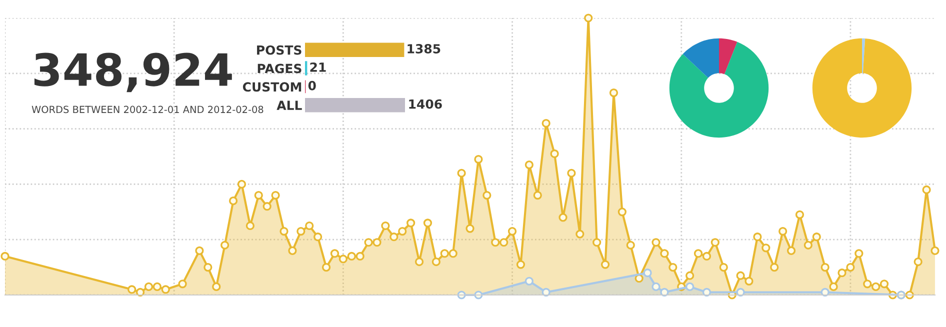 The height and width of the screenshot is (327, 946). Describe the element at coordinates (133, 72) in the screenshot. I see `text: 348,924` at that location.